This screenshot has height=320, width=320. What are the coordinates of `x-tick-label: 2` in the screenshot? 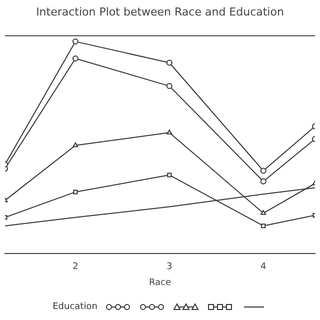 It's located at (75, 267).